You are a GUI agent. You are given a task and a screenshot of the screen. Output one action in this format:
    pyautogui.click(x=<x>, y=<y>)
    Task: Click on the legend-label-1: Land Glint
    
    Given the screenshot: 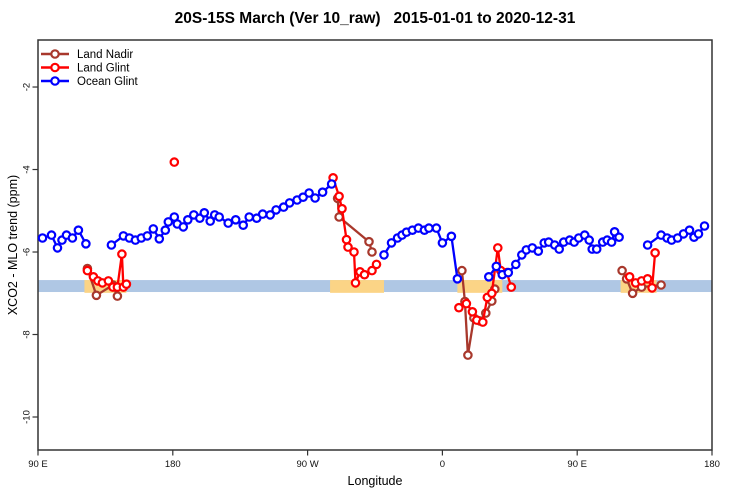 What is the action you would take?
    pyautogui.click(x=103, y=69)
    